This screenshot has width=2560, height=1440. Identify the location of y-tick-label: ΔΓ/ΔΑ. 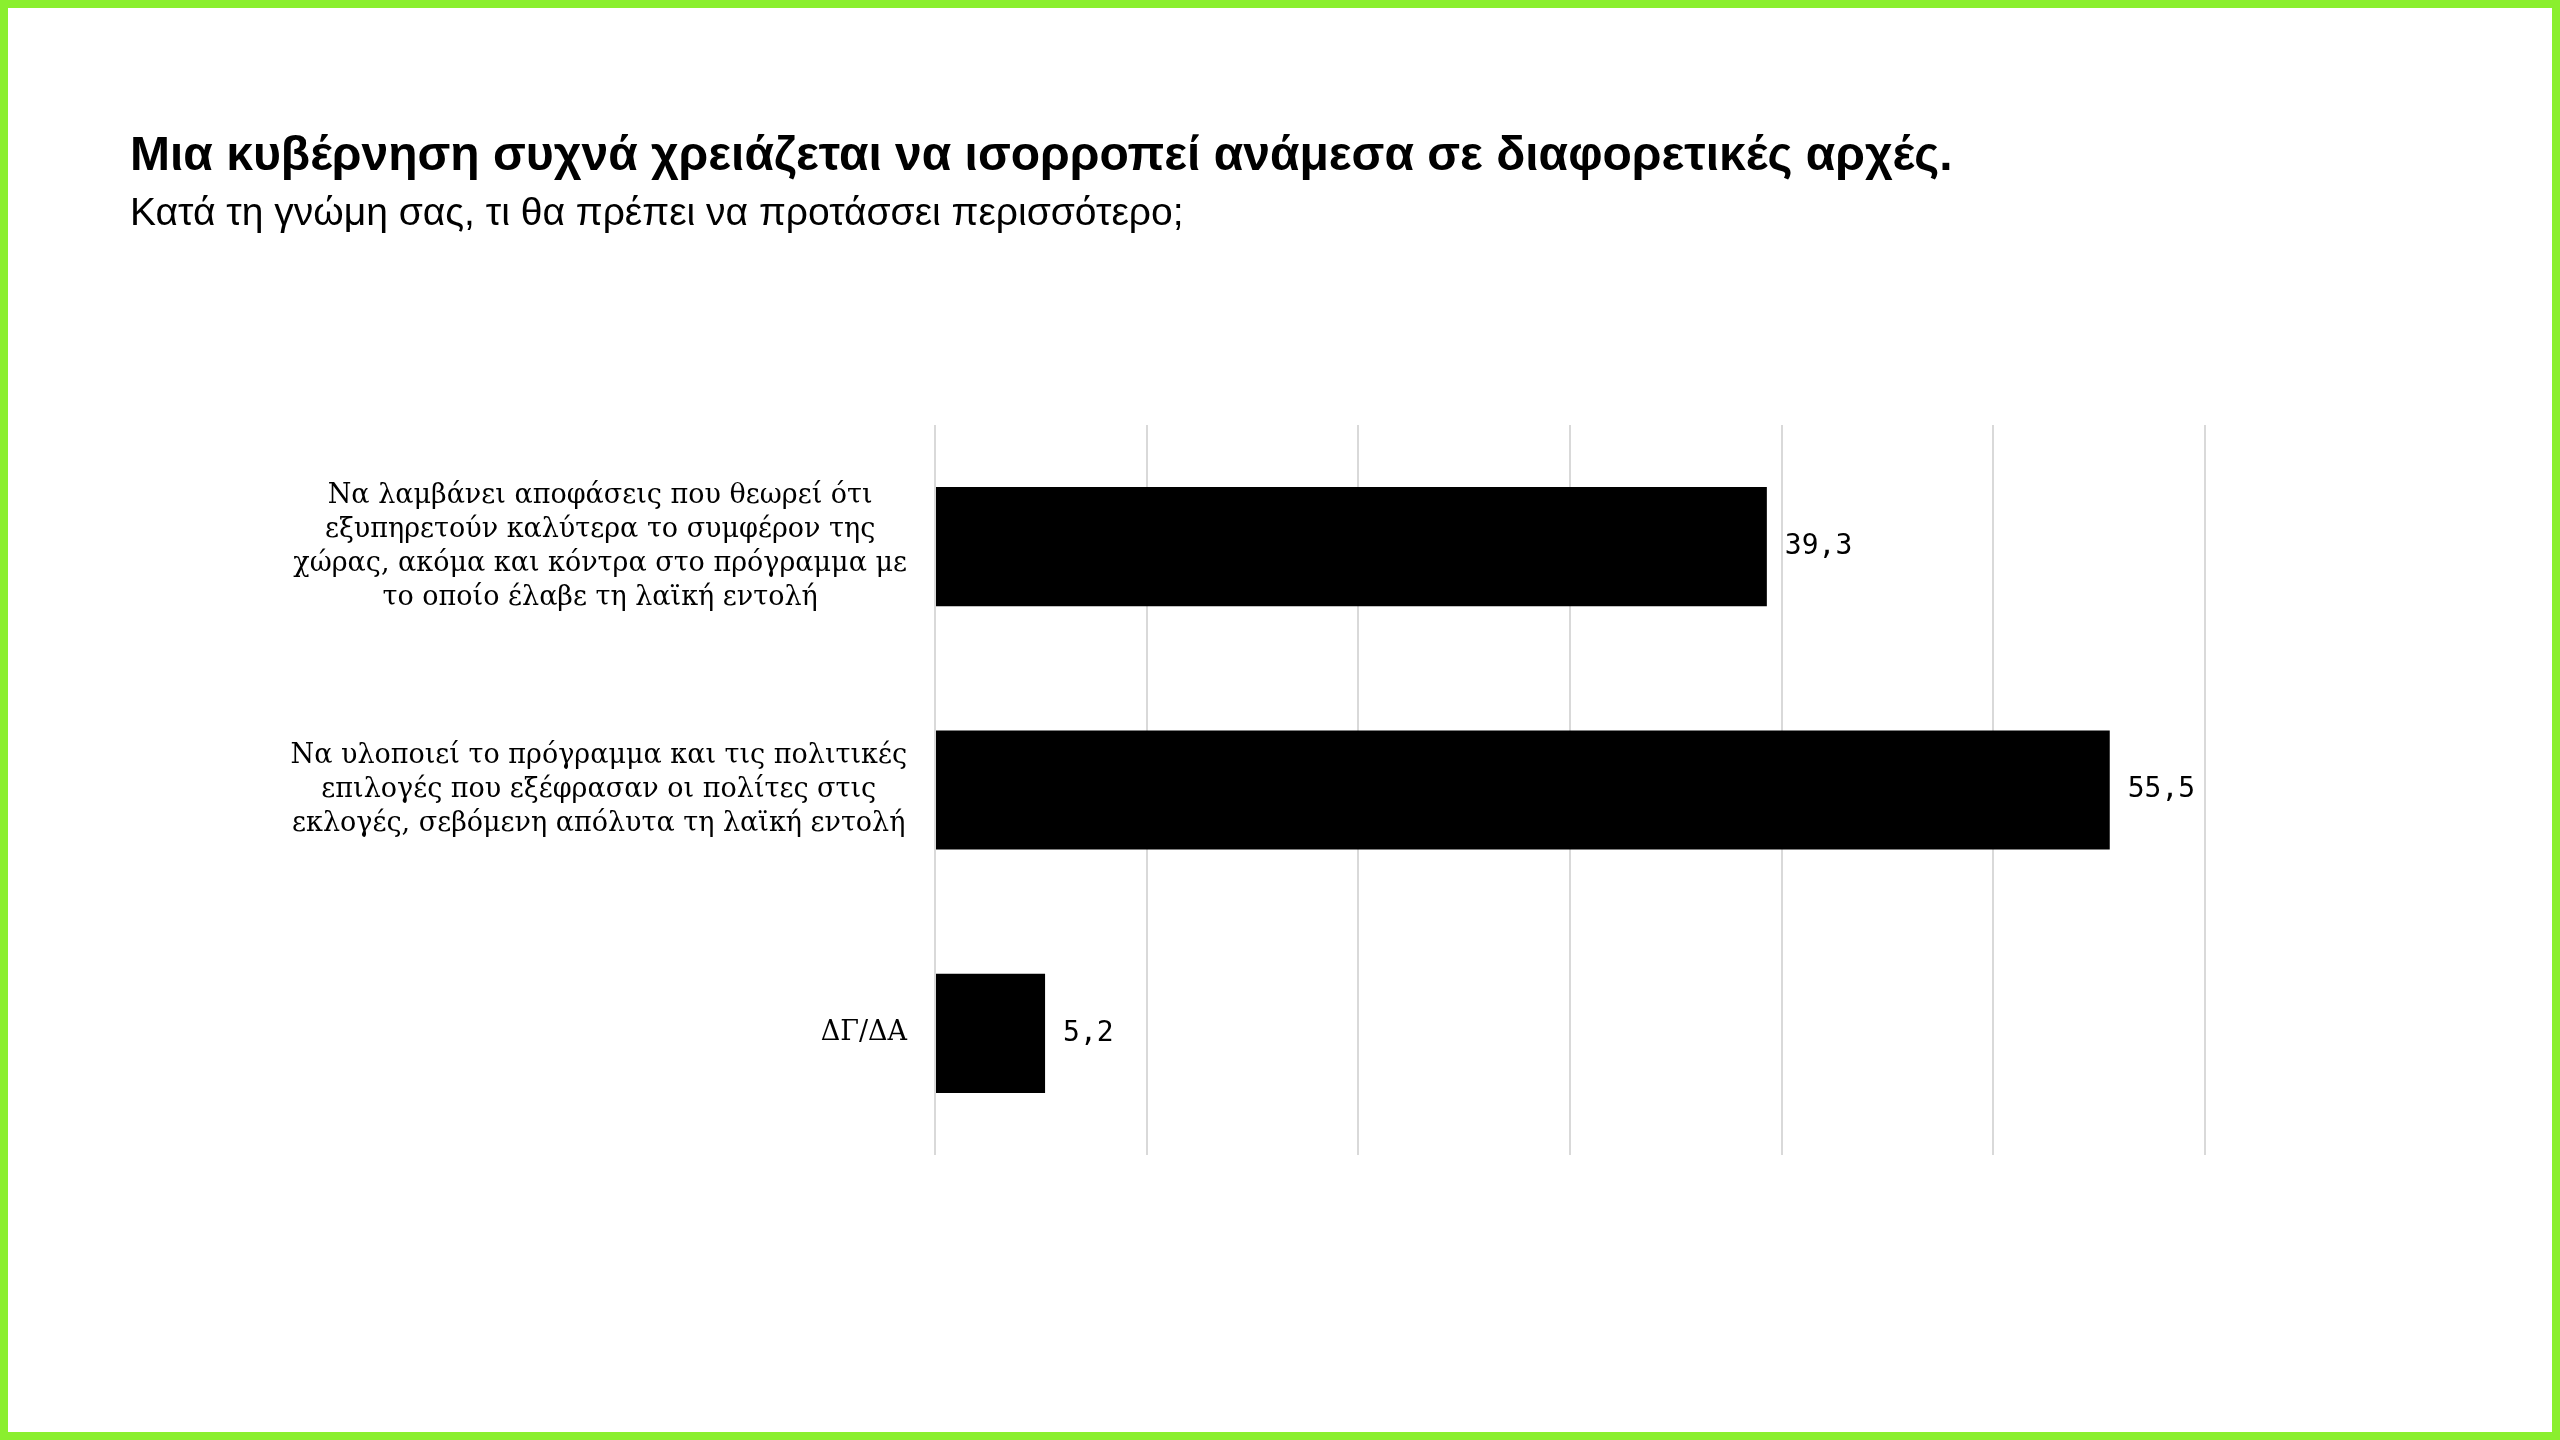
(864, 1031).